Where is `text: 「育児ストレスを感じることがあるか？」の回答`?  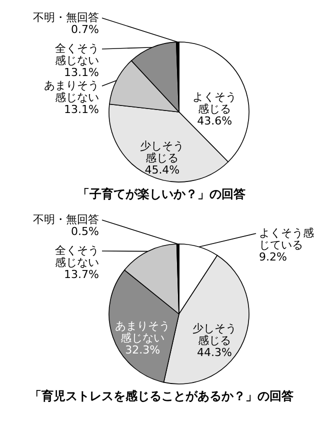 text: 「育児ストレスを感じることがあるか？」の回答 is located at coordinates (162, 396).